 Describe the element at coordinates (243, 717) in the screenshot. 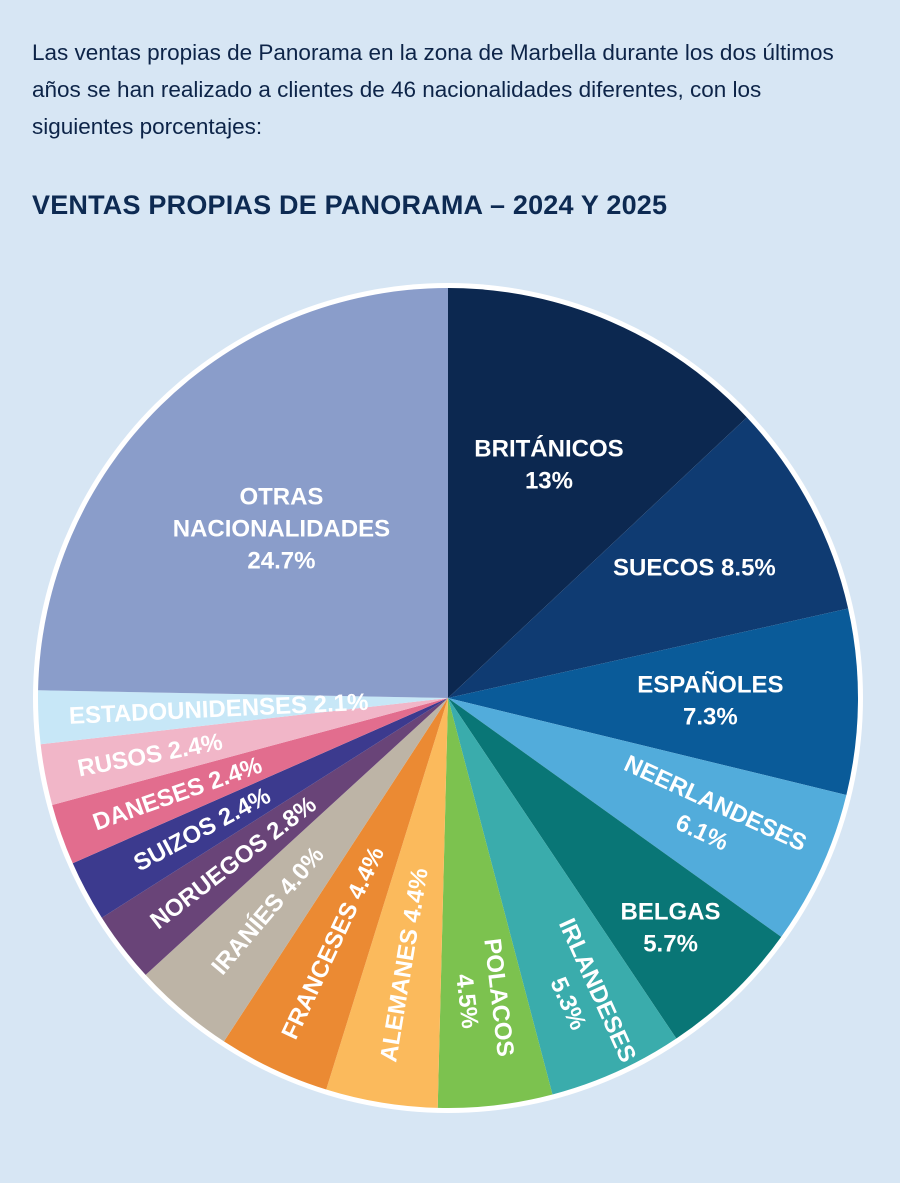

I see `pie-slice-estadounidenses` at that location.